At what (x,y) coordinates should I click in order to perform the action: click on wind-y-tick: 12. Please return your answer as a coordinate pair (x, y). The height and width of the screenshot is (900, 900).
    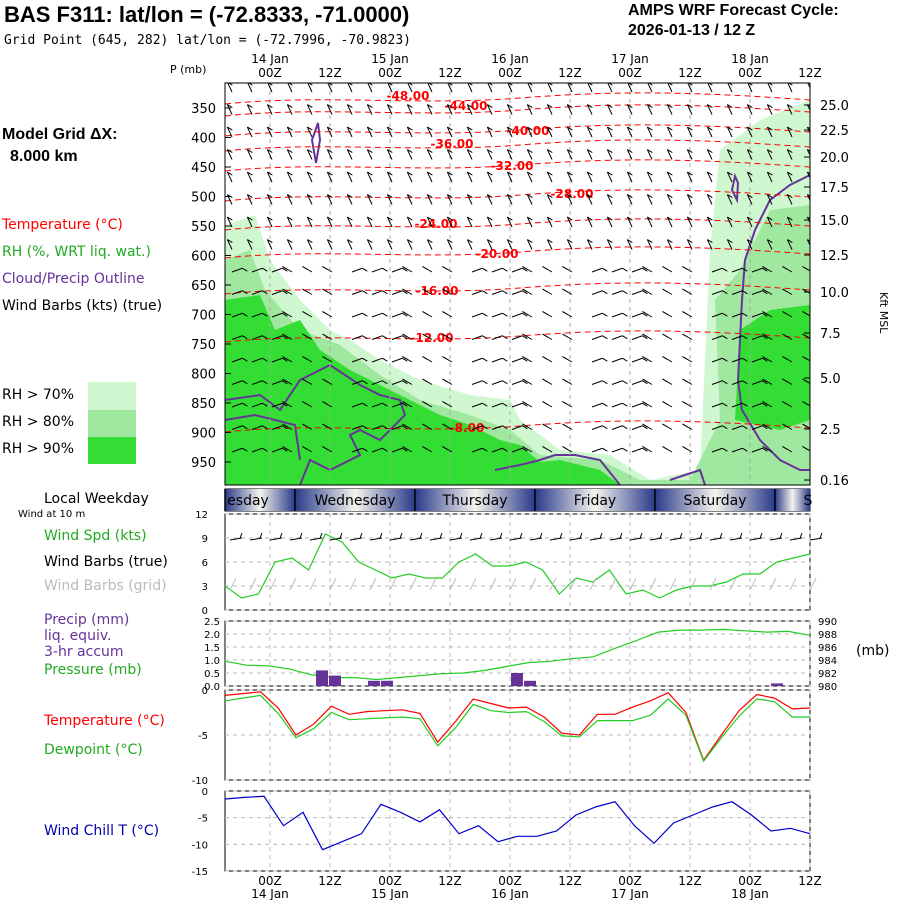
    Looking at the image, I should click on (201, 515).